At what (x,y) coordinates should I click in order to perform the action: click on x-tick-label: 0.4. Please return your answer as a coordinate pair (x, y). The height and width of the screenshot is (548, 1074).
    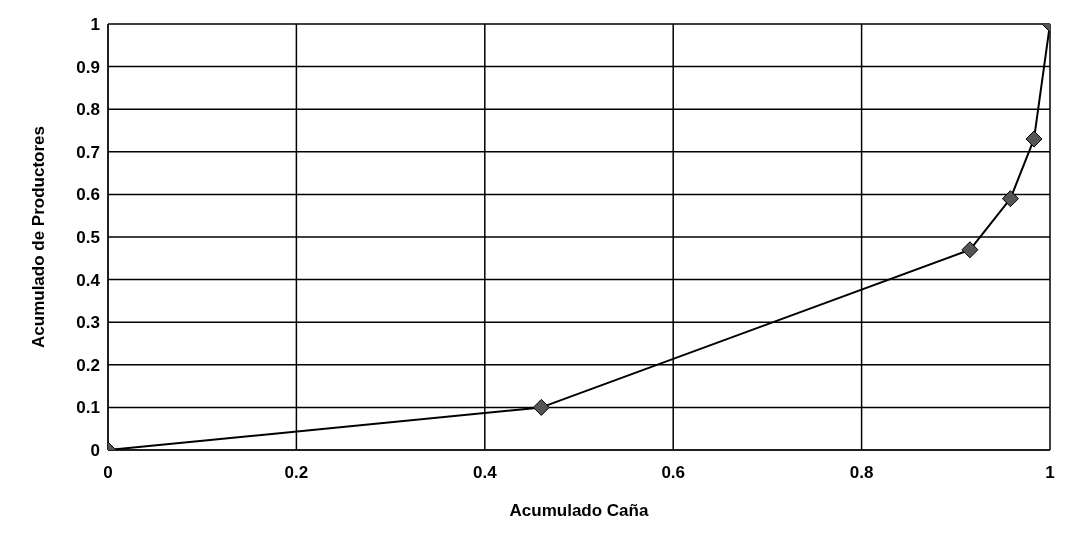
    Looking at the image, I should click on (485, 473).